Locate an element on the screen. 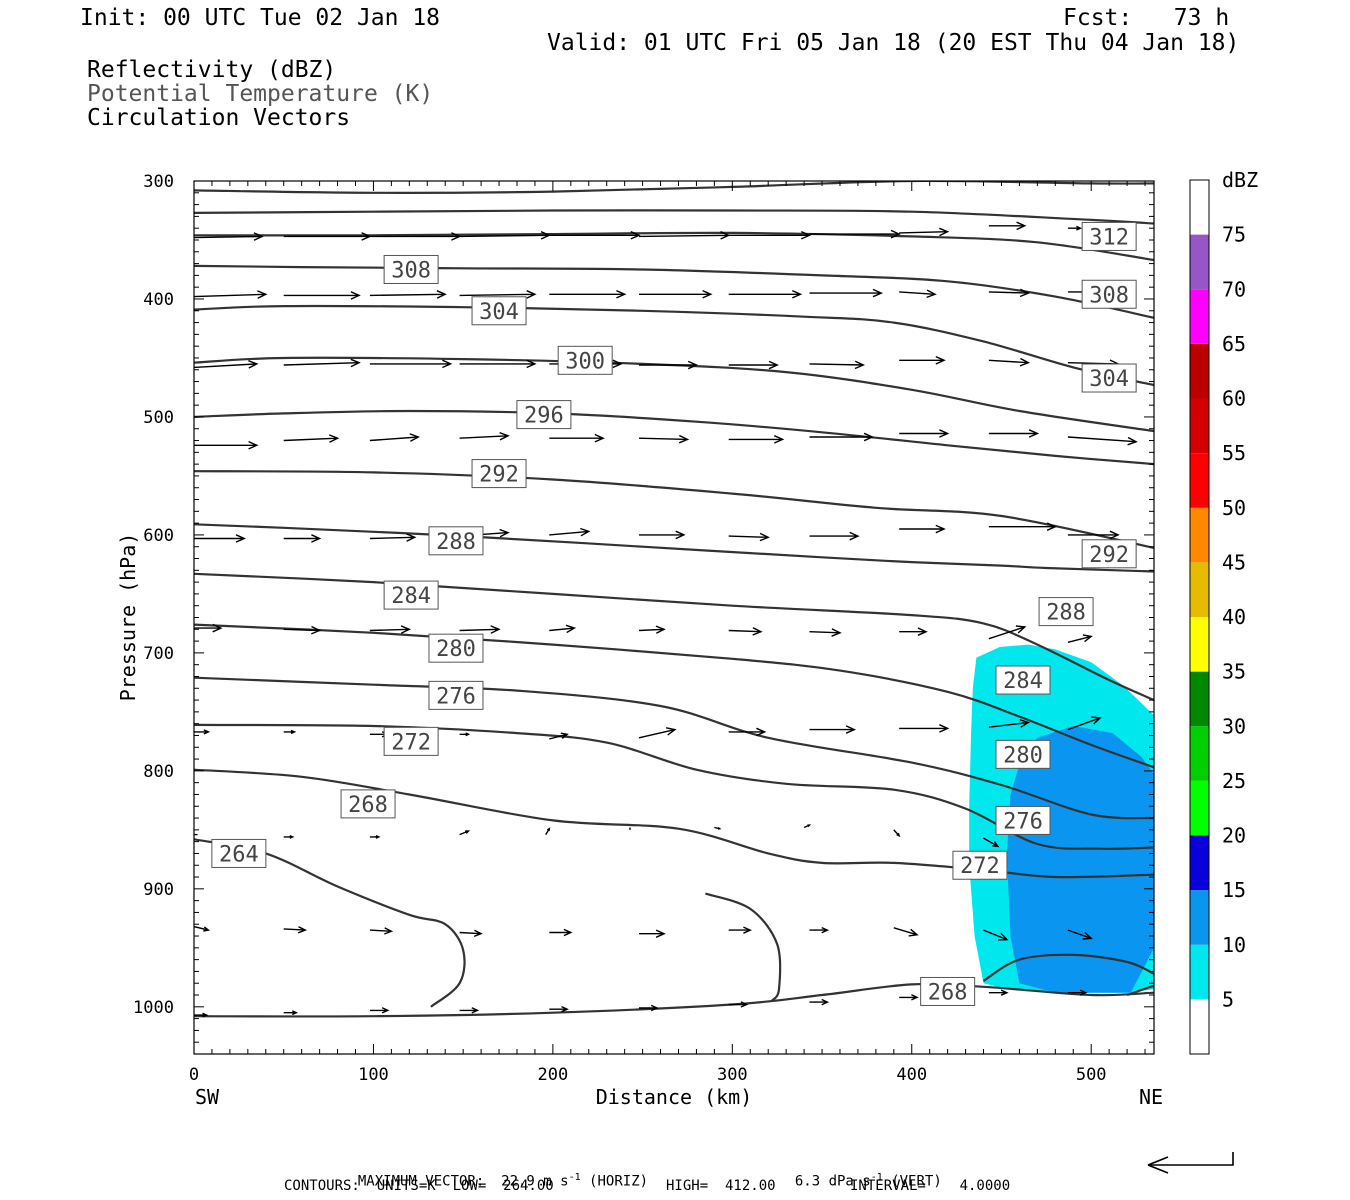  theta-label-text: 284 is located at coordinates (1023, 681).